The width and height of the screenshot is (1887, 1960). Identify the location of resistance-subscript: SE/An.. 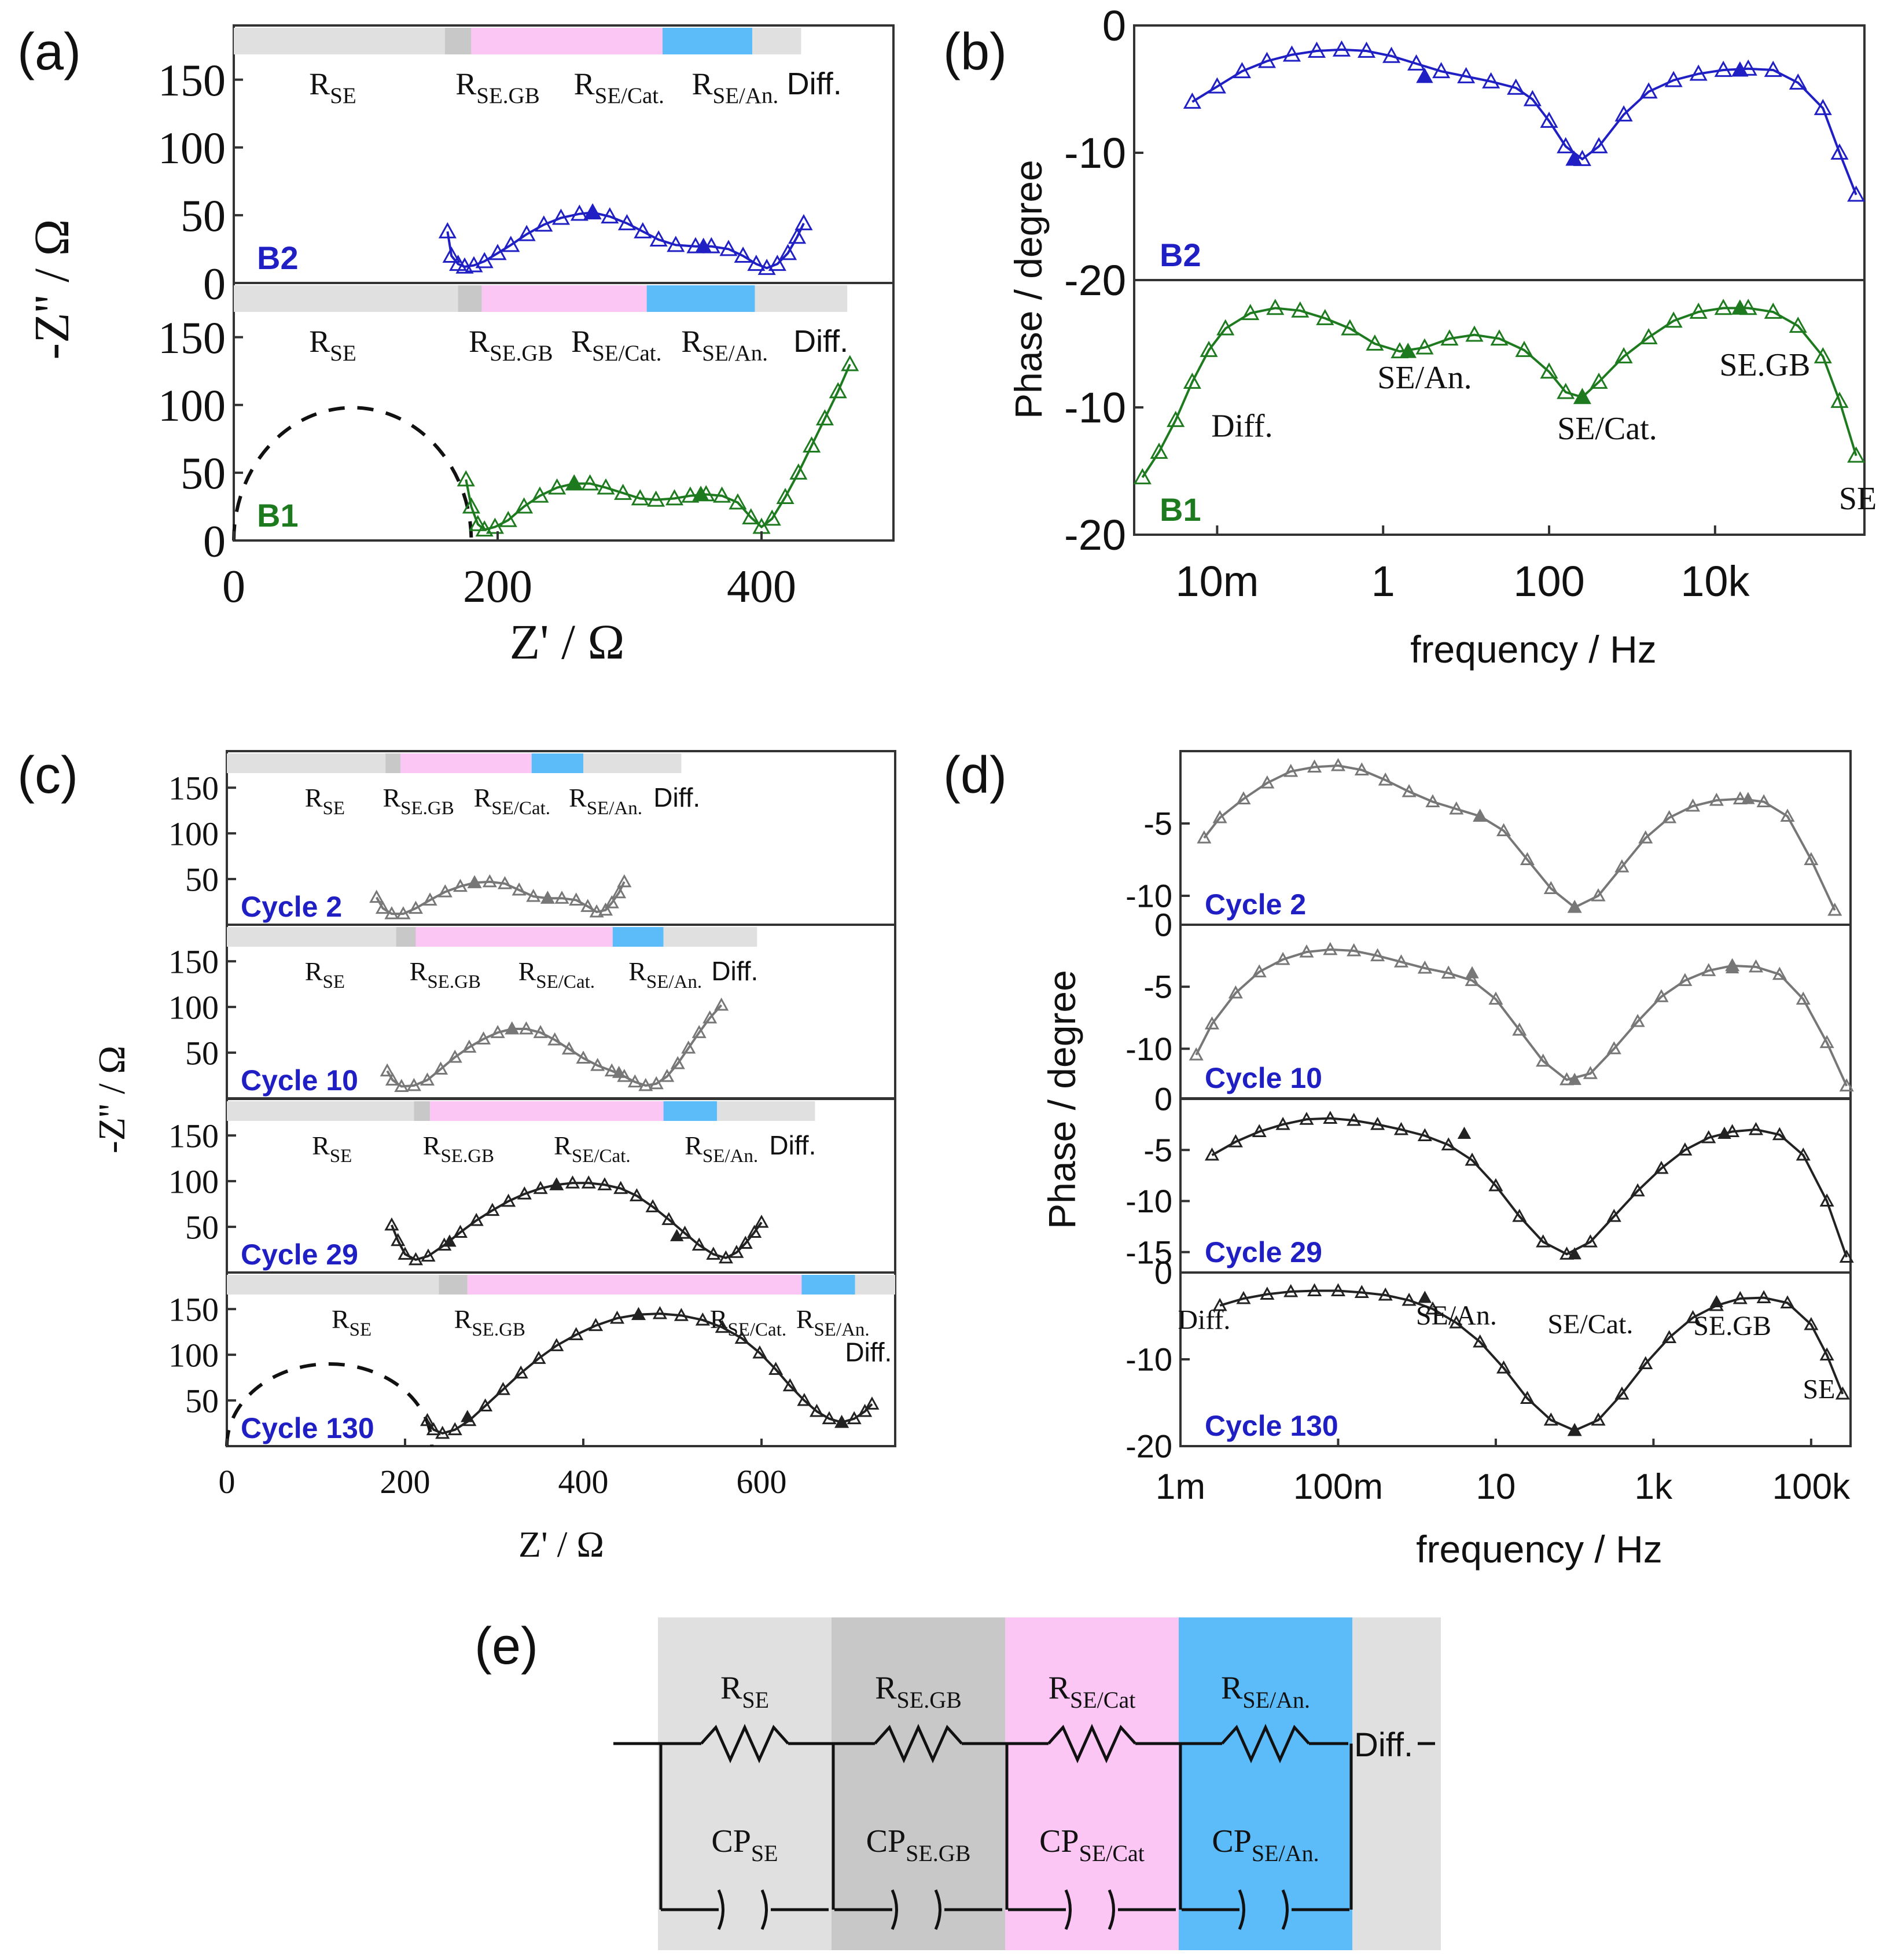
(1276, 1700).